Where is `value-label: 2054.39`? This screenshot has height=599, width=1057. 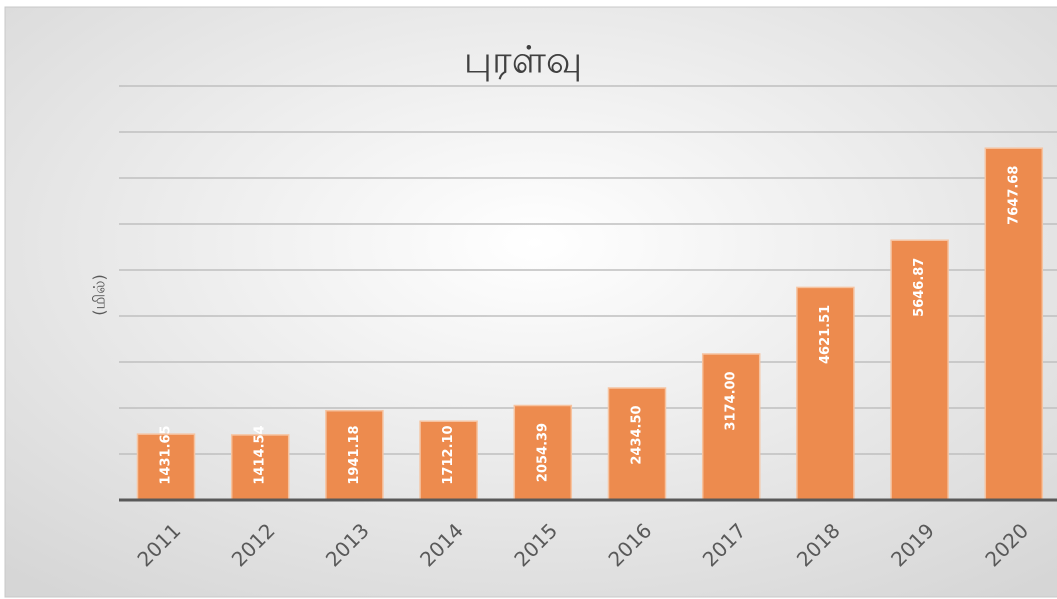
value-label: 2054.39 is located at coordinates (542, 452).